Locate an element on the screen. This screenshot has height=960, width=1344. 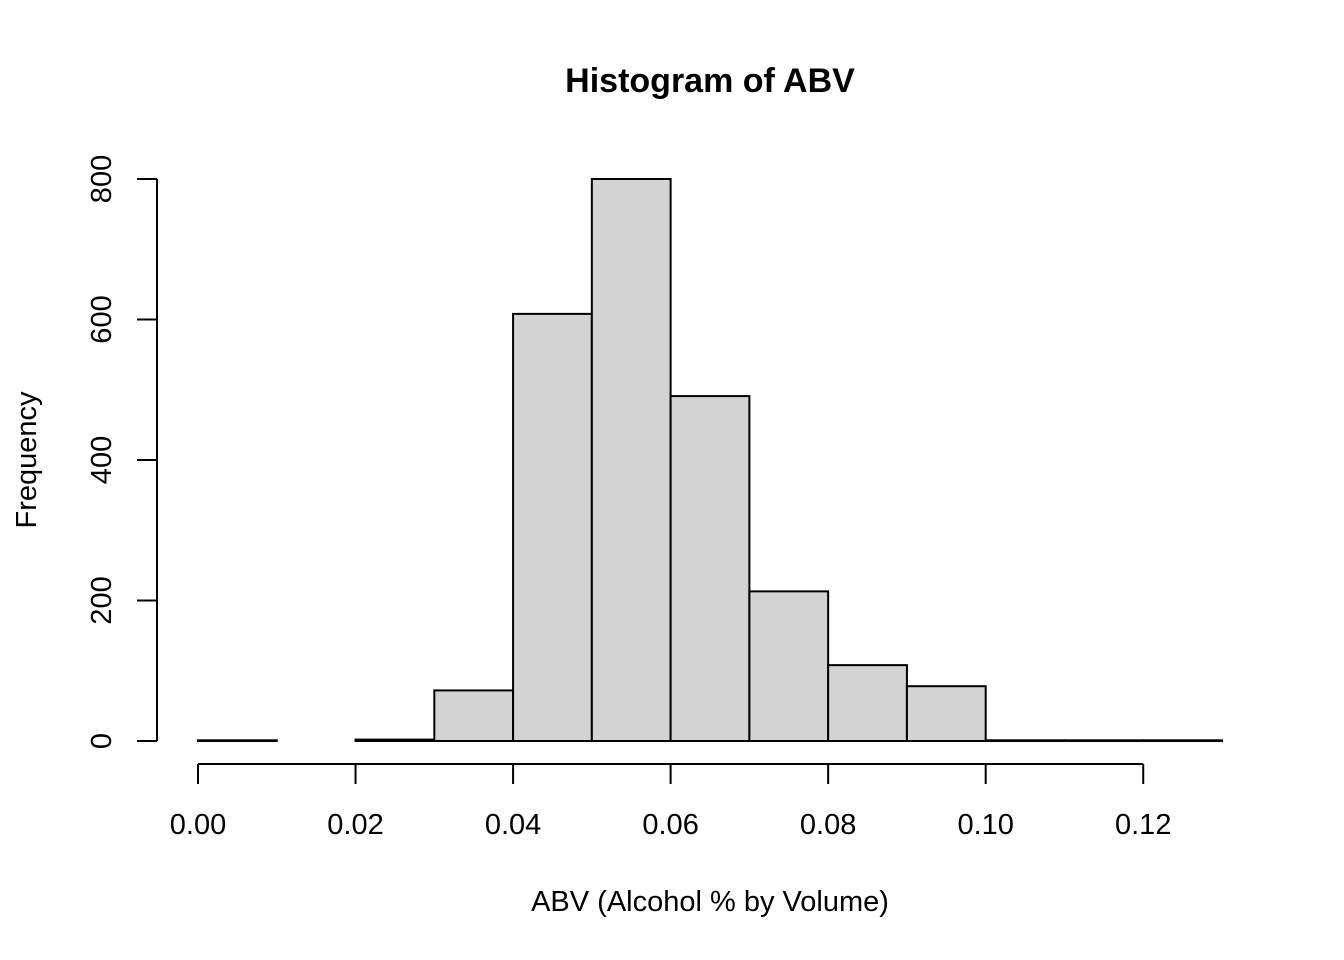
y-axis: 0 200 400 600 800 is located at coordinates (122, 452).